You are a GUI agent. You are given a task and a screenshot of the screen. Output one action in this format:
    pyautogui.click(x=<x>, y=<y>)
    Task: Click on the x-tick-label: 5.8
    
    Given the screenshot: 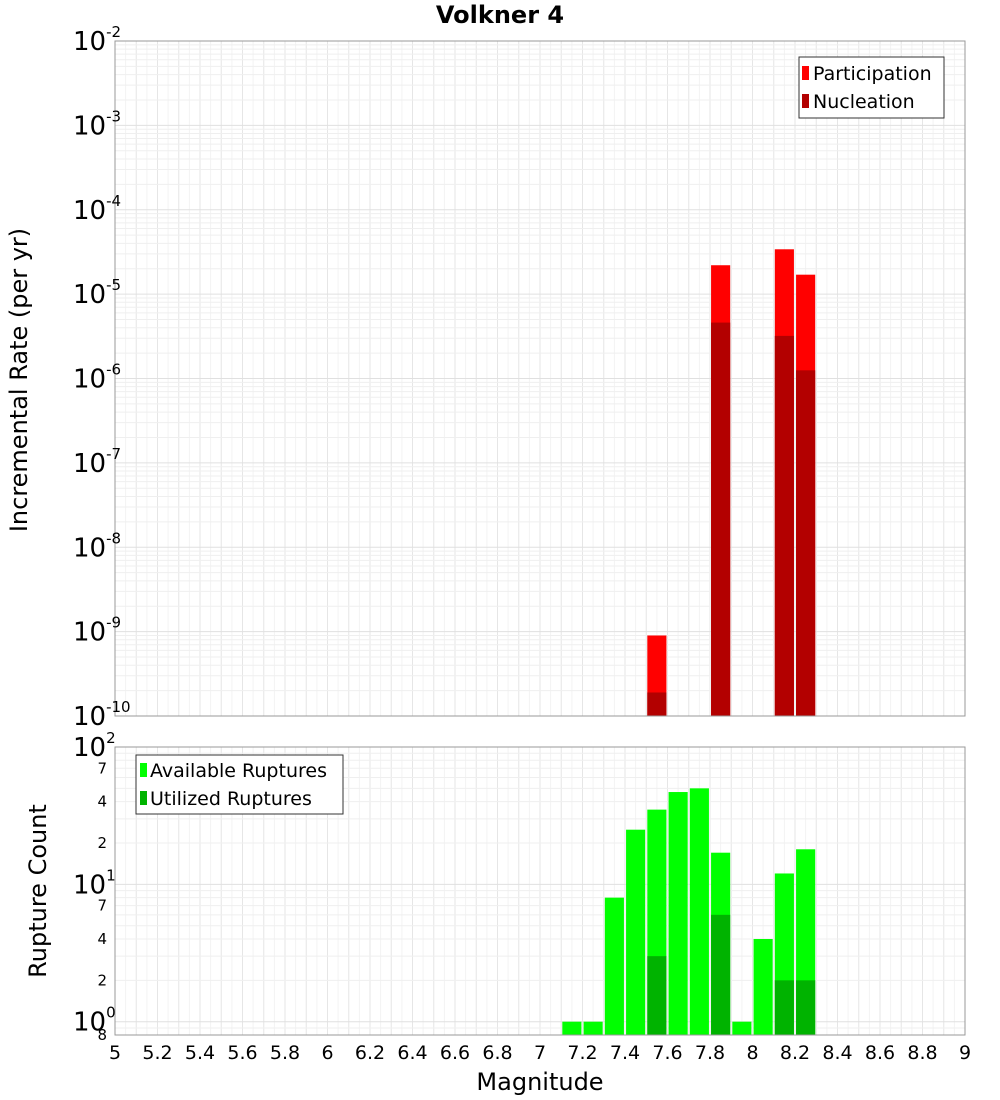 What is the action you would take?
    pyautogui.click(x=285, y=1053)
    